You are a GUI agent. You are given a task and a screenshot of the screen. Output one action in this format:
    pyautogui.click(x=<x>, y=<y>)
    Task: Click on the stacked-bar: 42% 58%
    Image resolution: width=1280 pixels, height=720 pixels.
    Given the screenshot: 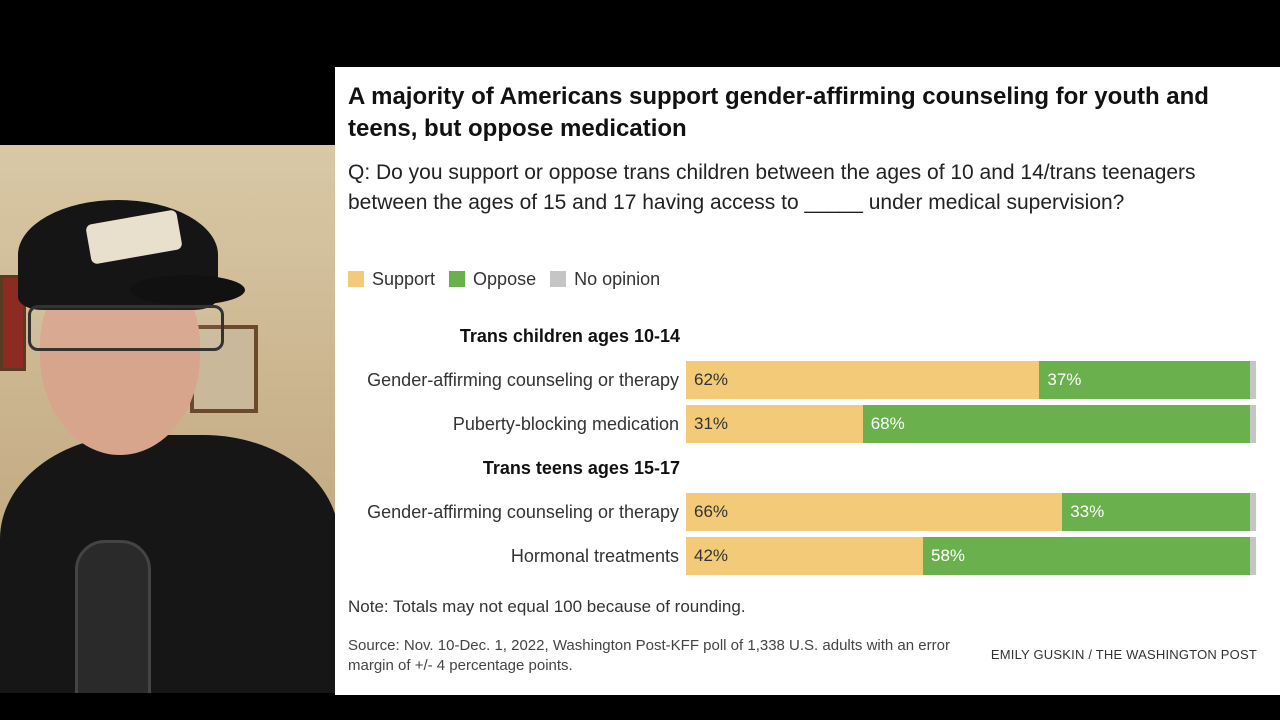 What is the action you would take?
    pyautogui.click(x=971, y=556)
    